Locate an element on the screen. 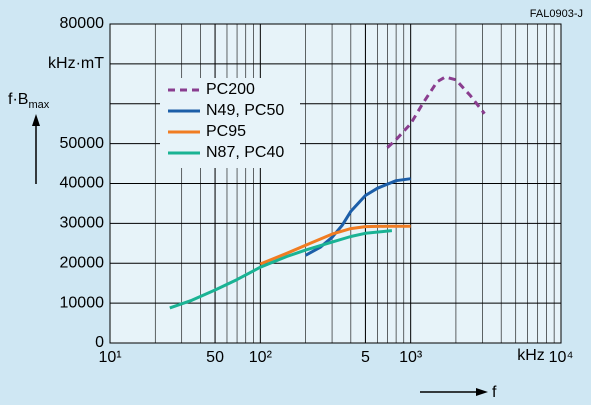 The image size is (591, 405). y-tick-label: 0 is located at coordinates (99, 342).